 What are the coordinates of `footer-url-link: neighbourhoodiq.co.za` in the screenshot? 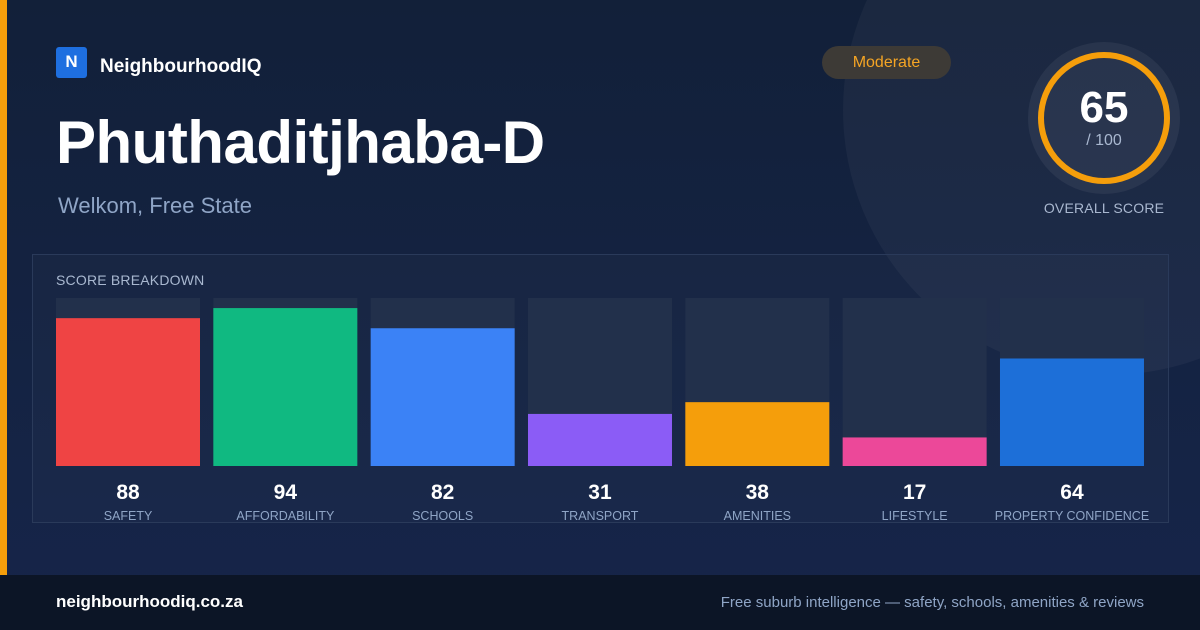 It's located at (149, 601).